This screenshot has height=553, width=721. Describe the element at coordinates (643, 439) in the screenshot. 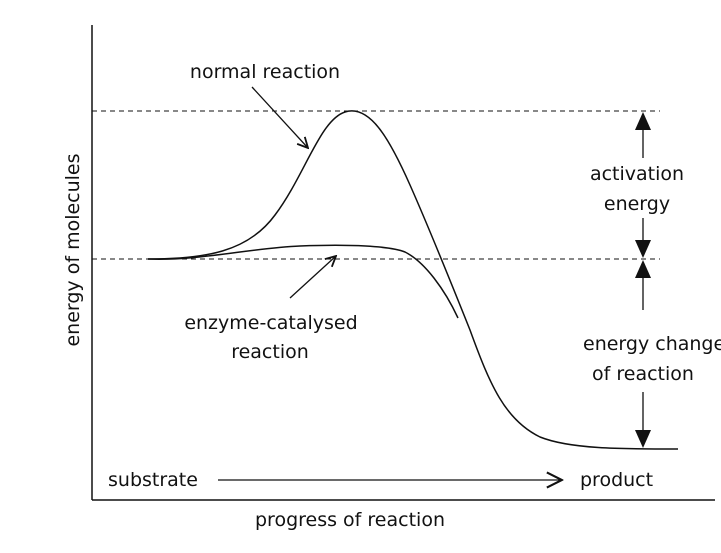

I see `energy-change-arrowhead-bottom` at that location.